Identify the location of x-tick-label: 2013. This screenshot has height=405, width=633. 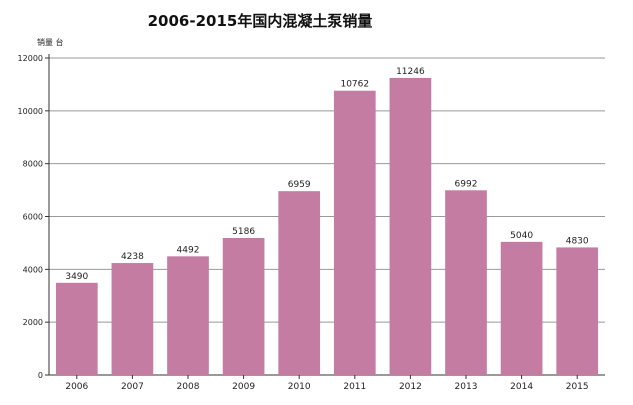
(466, 387).